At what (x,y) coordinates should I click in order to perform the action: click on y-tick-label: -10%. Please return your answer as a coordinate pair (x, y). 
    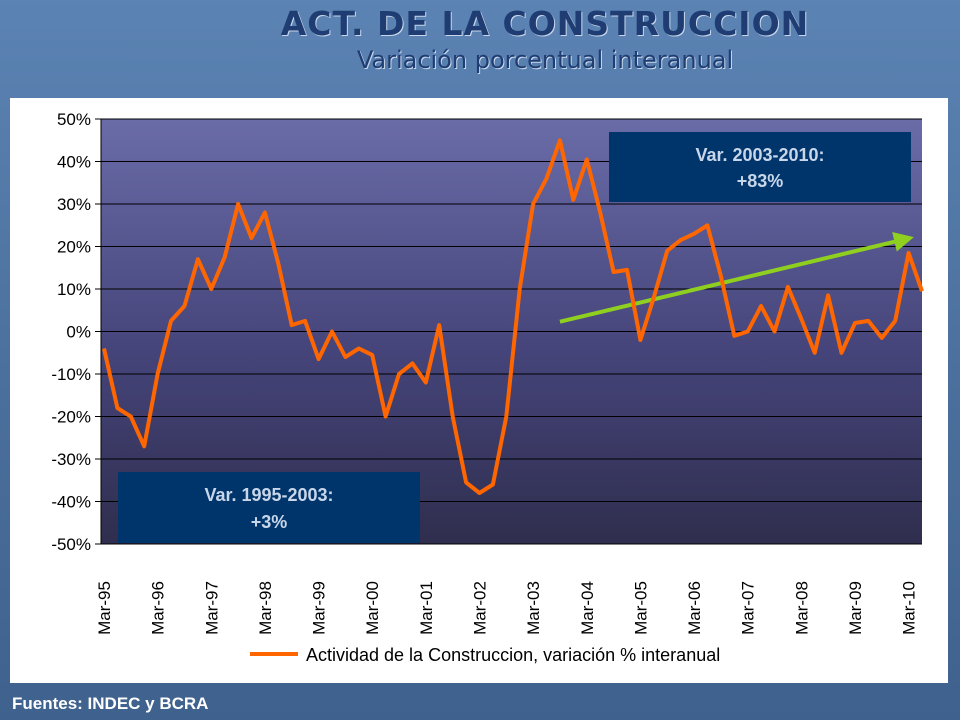
    Looking at the image, I should click on (71, 374).